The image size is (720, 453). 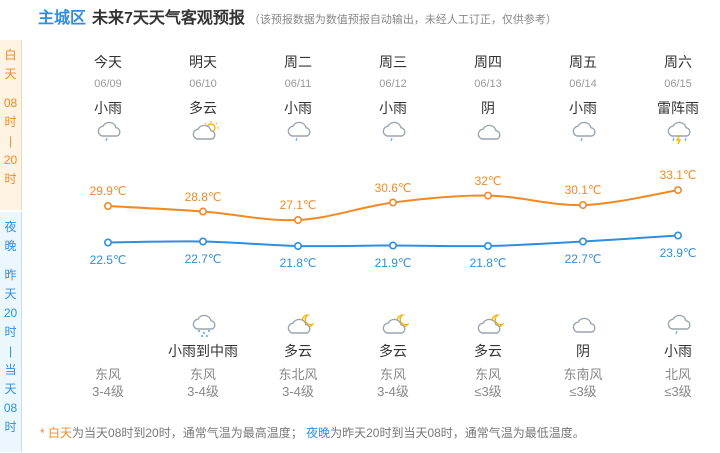 What do you see at coordinates (203, 62) in the screenshot?
I see `weekday-label: 明天` at bounding box center [203, 62].